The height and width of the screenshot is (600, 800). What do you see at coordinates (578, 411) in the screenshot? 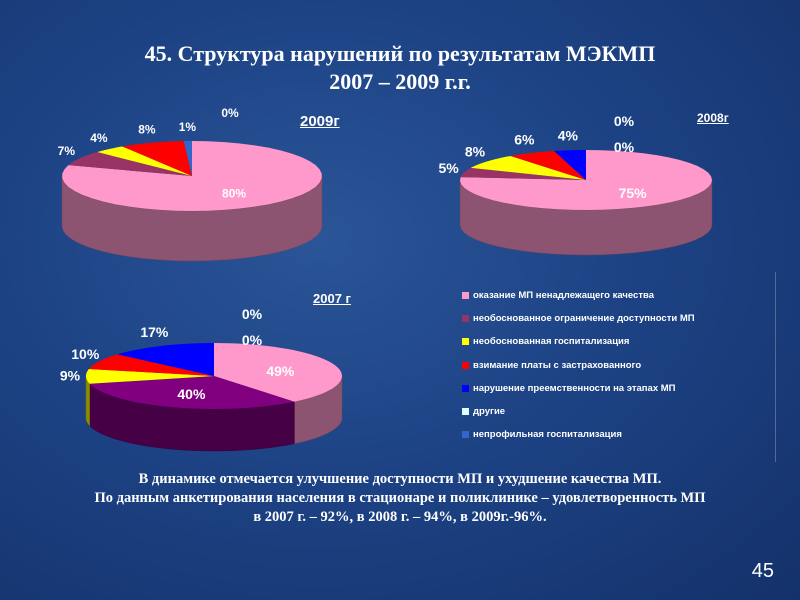
I see `legend-item: другие` at bounding box center [578, 411].